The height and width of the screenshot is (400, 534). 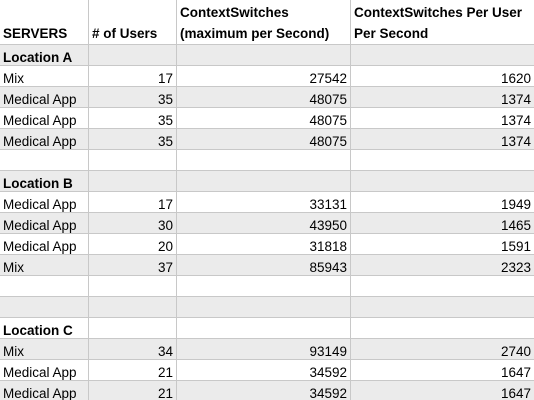 I want to click on cell-users: 30, so click(x=133, y=223).